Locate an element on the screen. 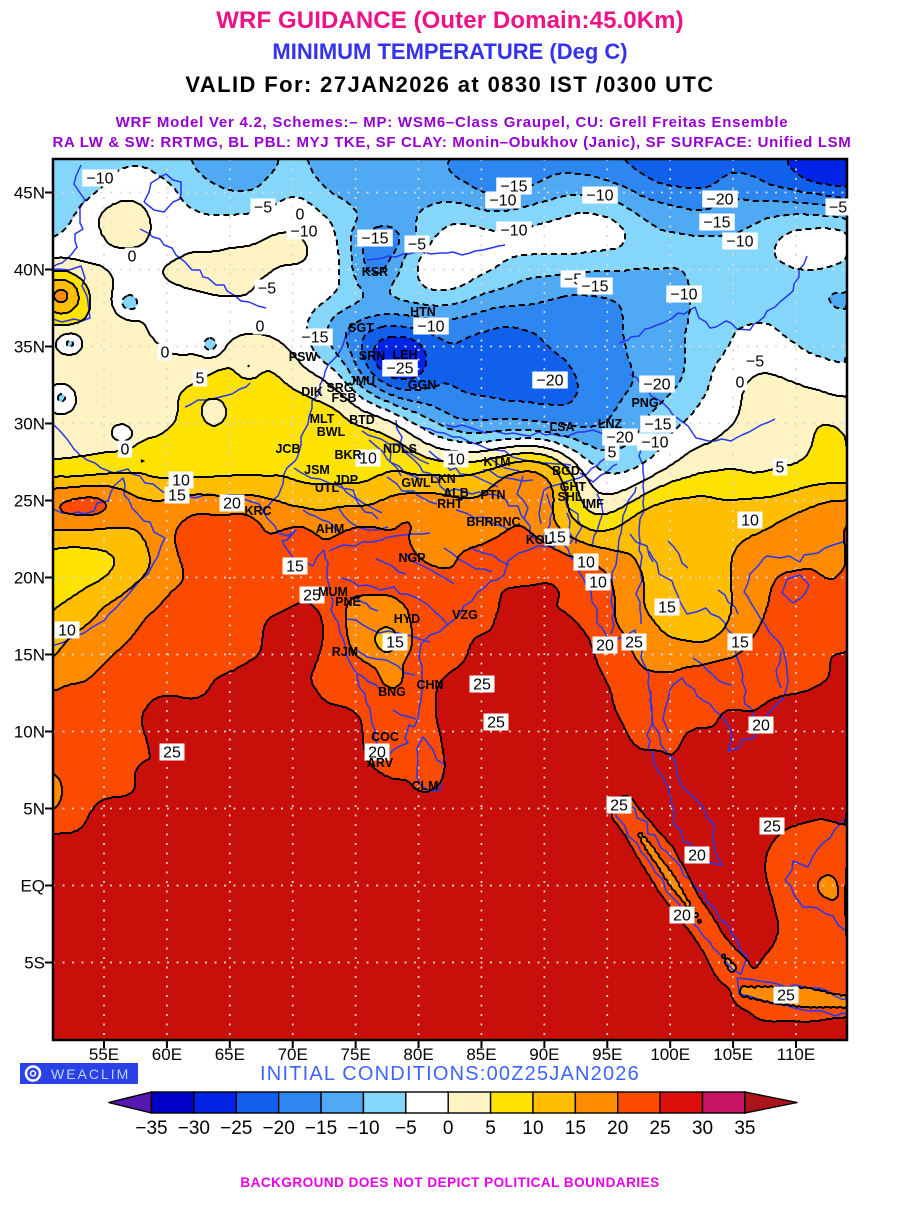 The image size is (900, 1205). svg-text: GWL is located at coordinates (416, 483).